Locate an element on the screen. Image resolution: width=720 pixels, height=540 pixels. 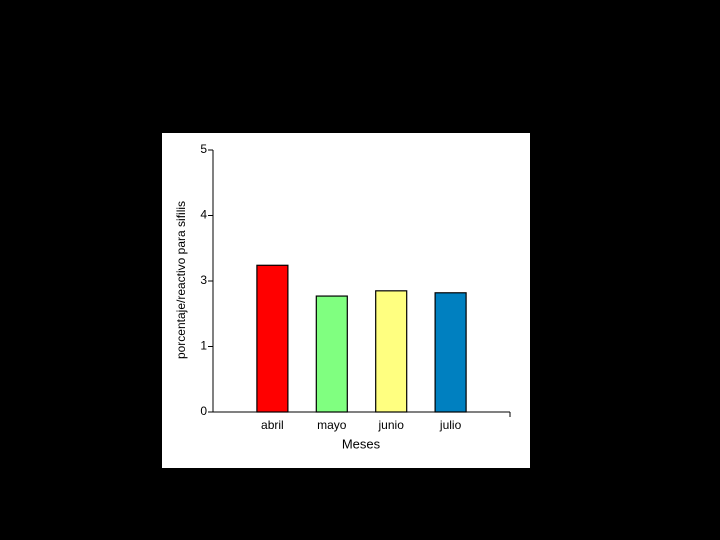
y-tick-label: 3 is located at coordinates (203, 280).